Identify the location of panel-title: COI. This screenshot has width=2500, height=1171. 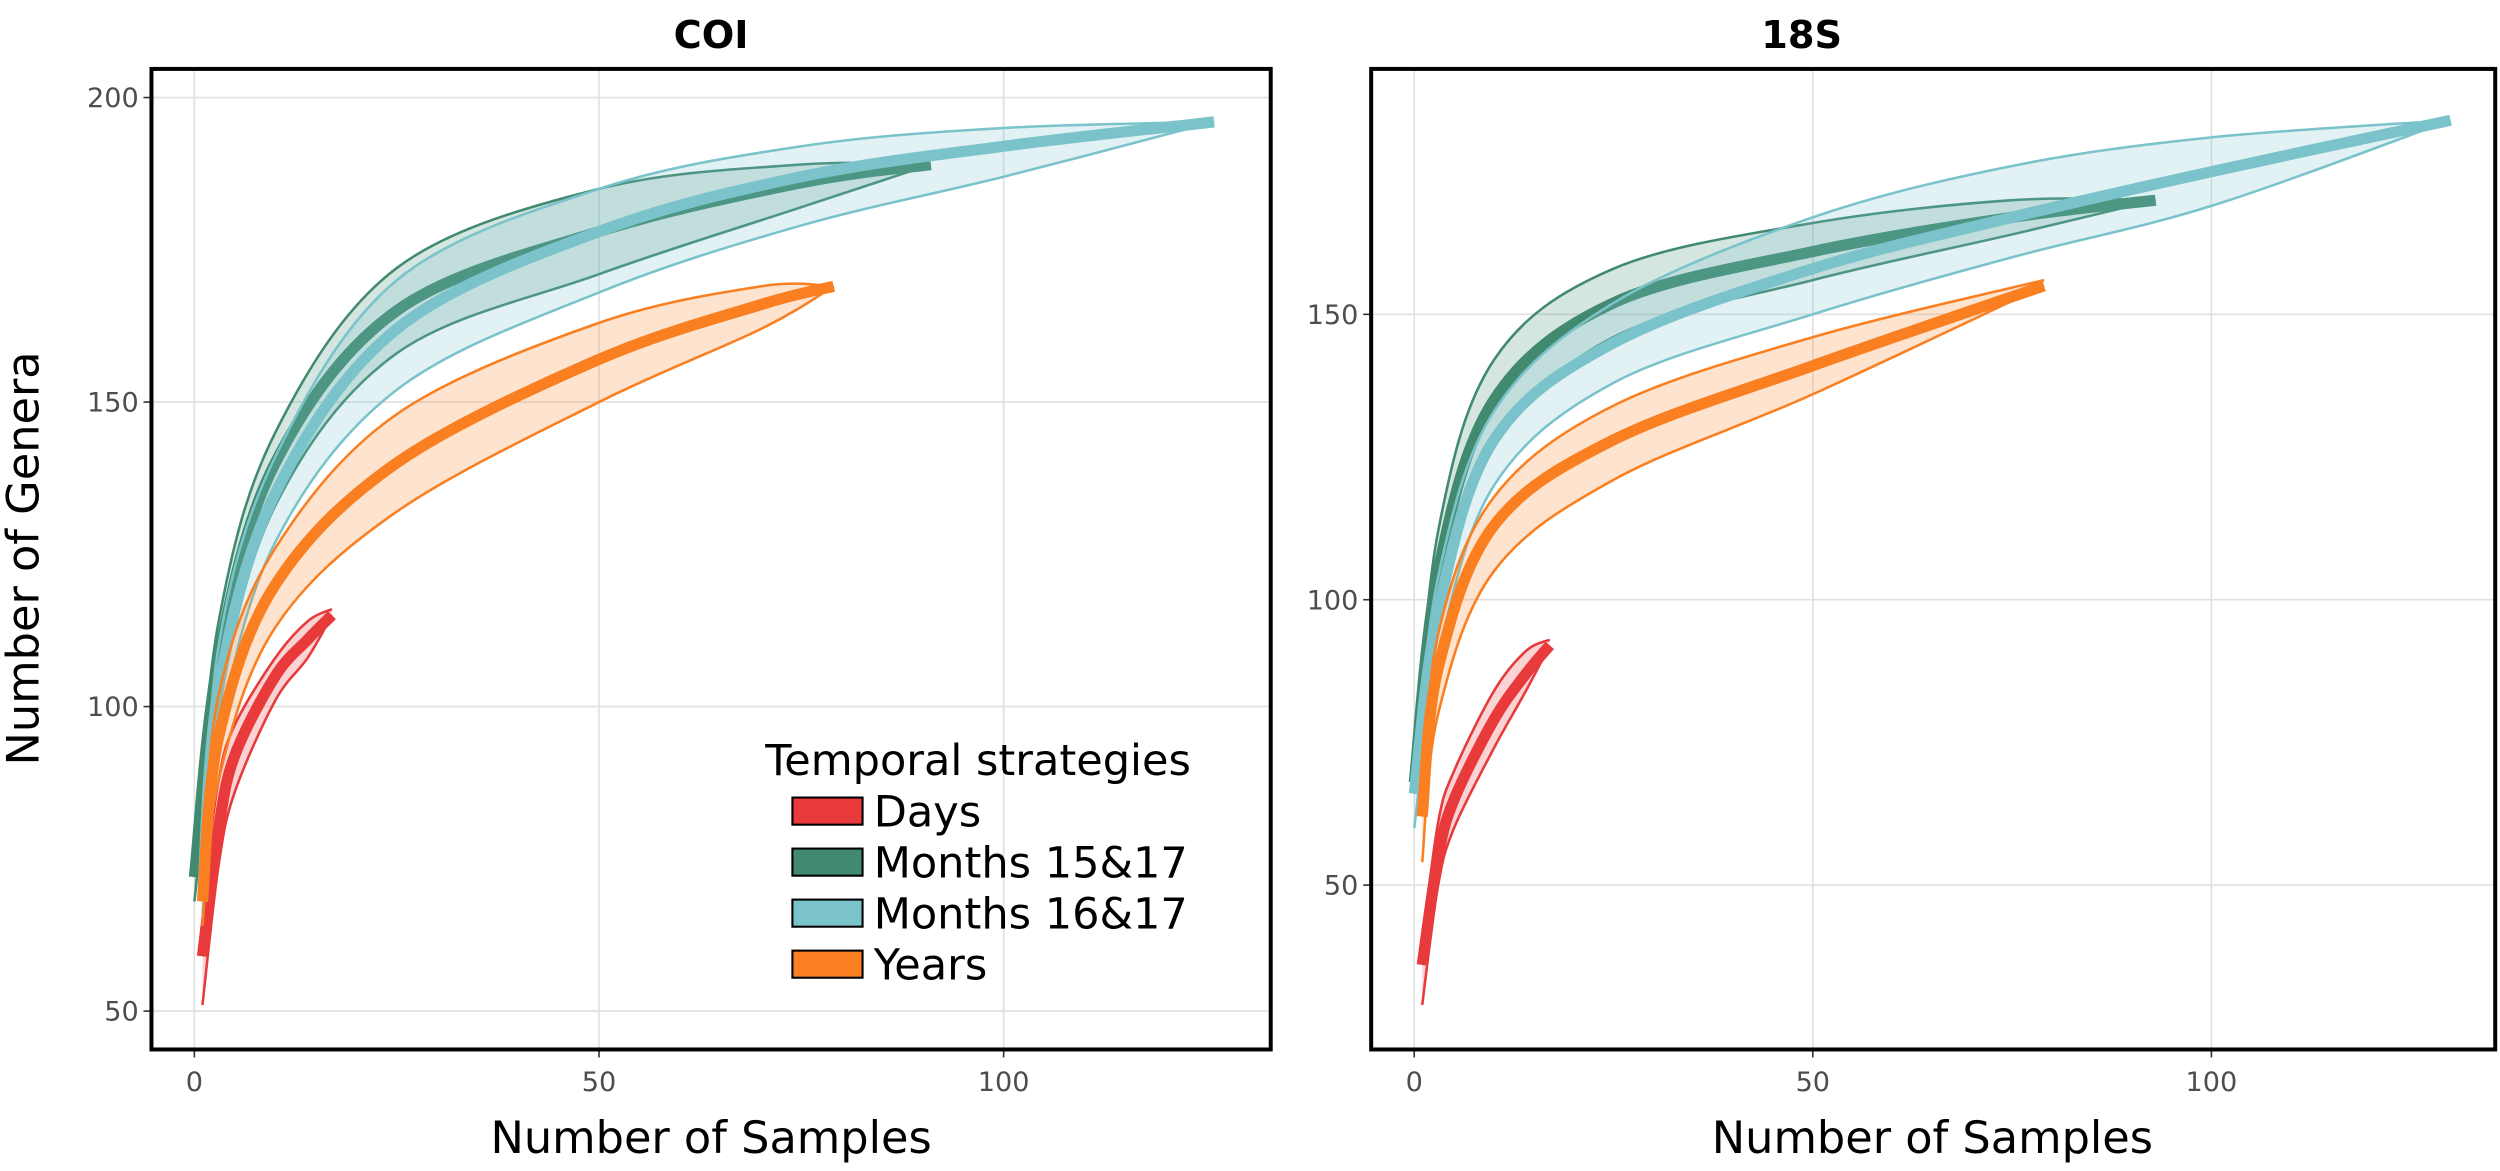
(711, 35).